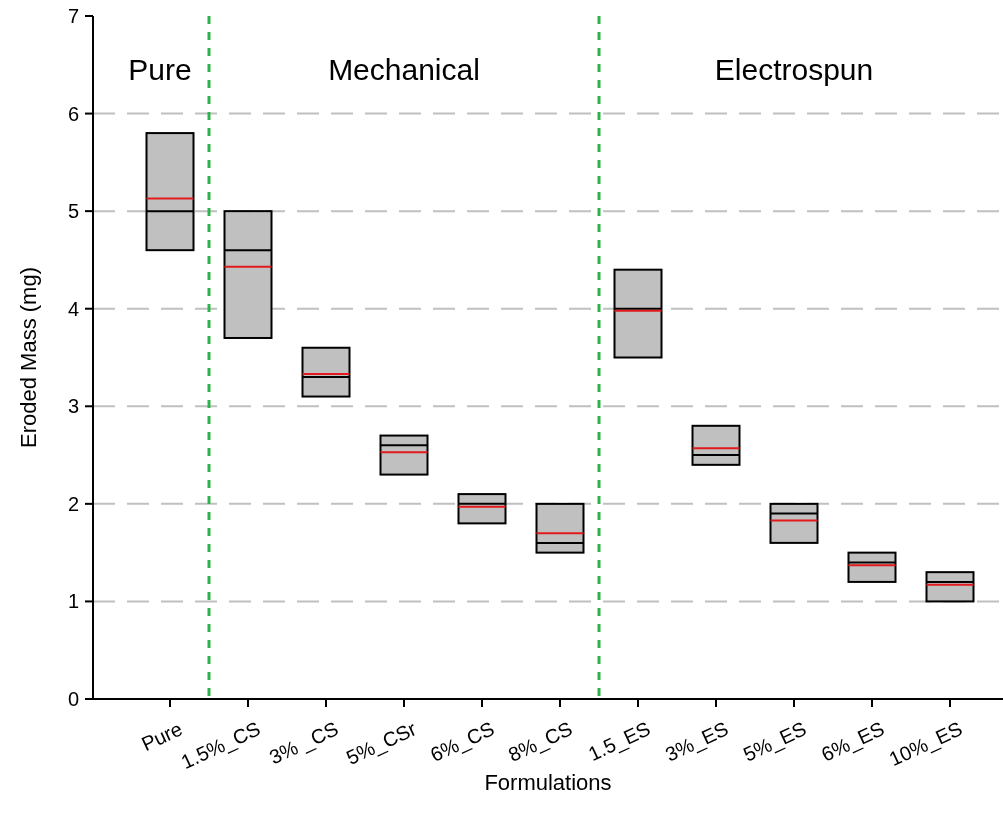 The image size is (1003, 823). I want to click on annotation: Mechanical, so click(404, 69).